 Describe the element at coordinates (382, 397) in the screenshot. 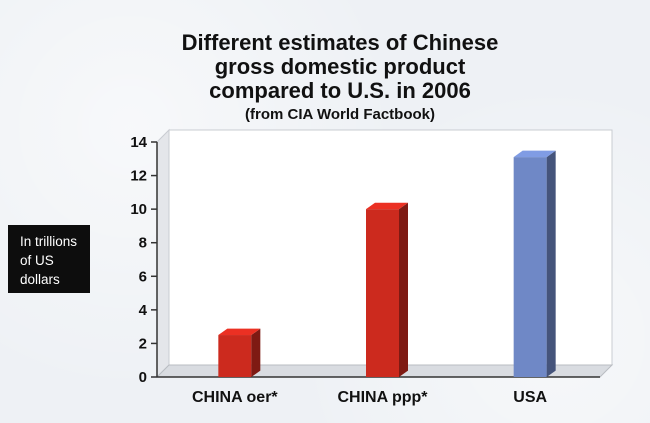

I see `x-category-label: CHINA ppp*` at that location.